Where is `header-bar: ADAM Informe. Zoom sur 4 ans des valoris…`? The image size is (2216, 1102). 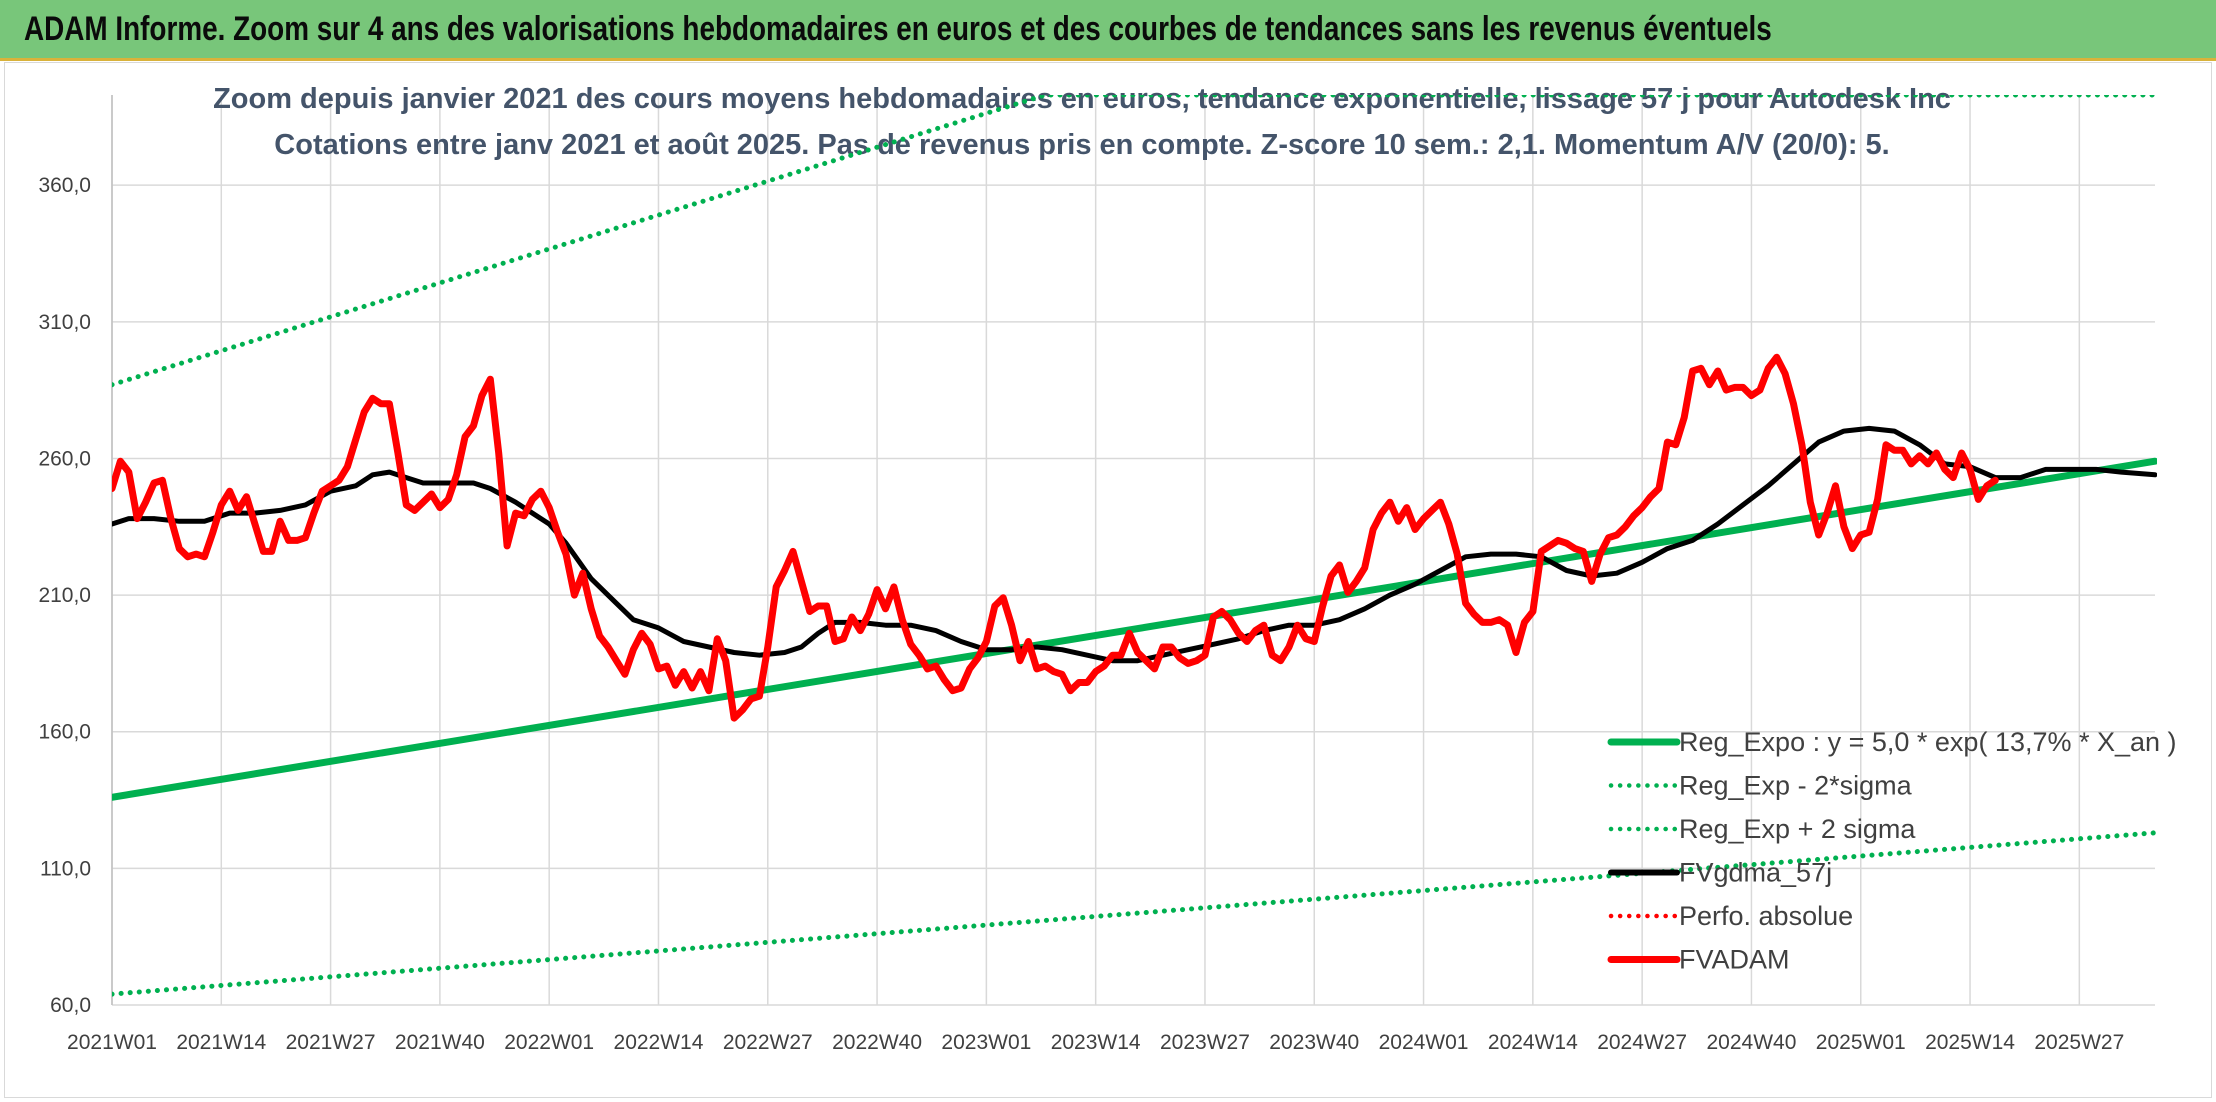
header-bar: ADAM Informe. Zoom sur 4 ans des valoris… is located at coordinates (1108, 30).